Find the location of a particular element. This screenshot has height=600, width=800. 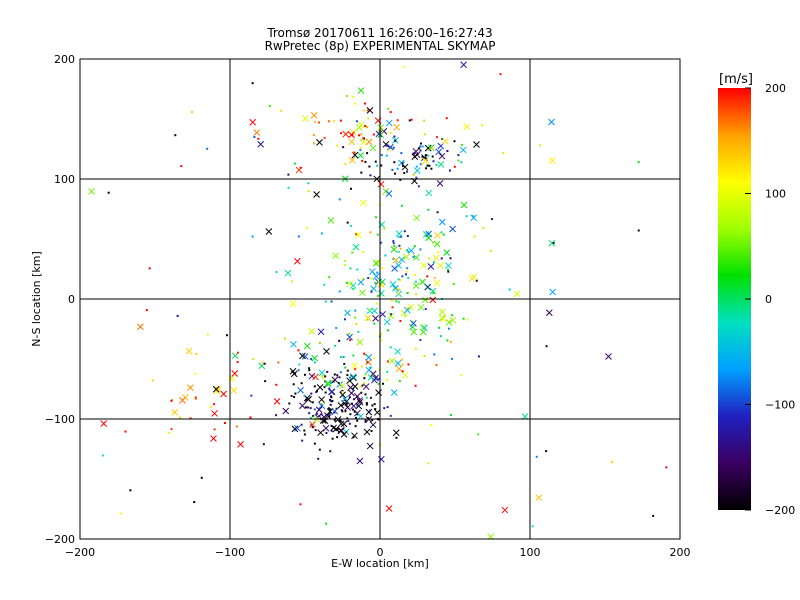

colorbar-tick-label: 200 is located at coordinates (775, 88).